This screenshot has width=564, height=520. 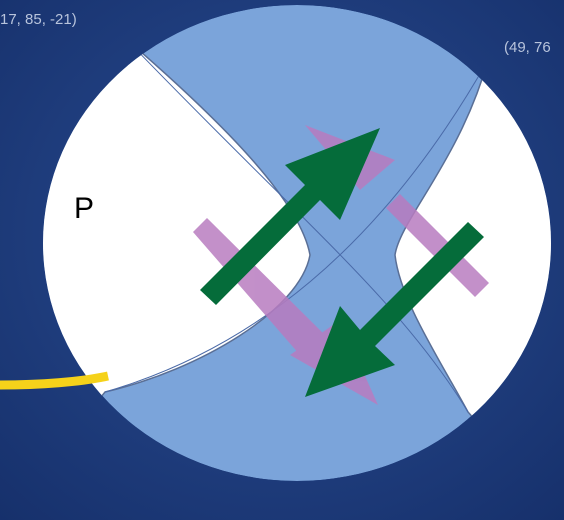 I want to click on label-right: (49, 76, so click(x=527, y=47).